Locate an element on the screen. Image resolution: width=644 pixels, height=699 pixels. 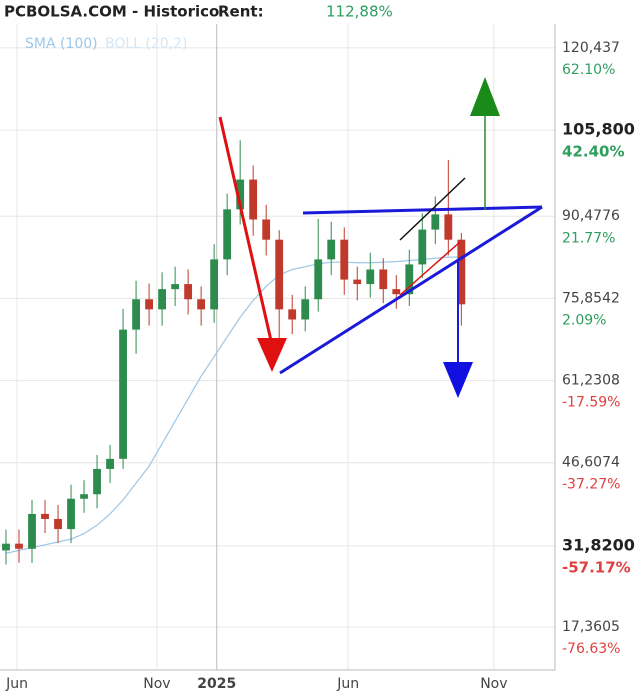
blue-resistance-line is located at coordinates (422, 210).